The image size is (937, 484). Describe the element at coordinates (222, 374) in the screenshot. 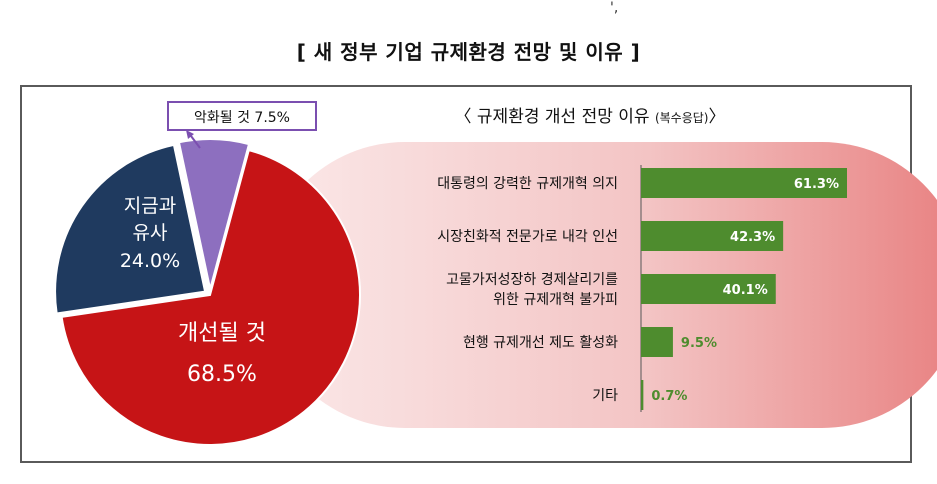

I see `pie-value-improve: 68.5%` at that location.